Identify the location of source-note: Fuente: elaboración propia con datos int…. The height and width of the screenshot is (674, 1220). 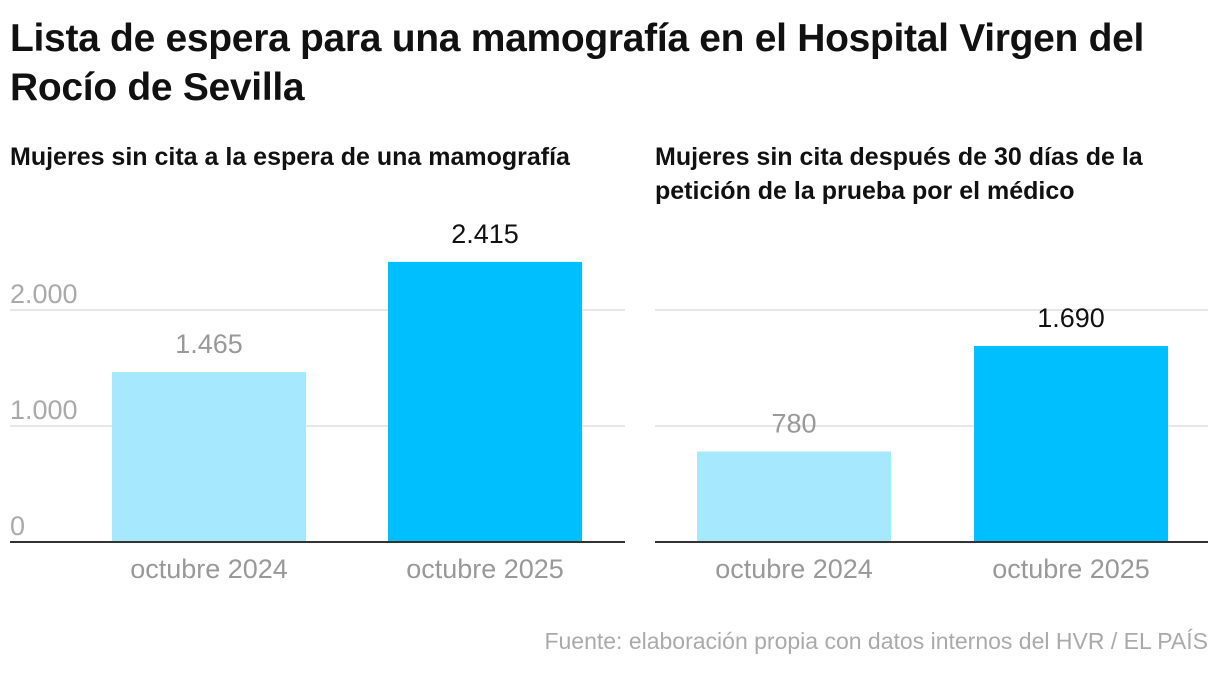
(876, 641).